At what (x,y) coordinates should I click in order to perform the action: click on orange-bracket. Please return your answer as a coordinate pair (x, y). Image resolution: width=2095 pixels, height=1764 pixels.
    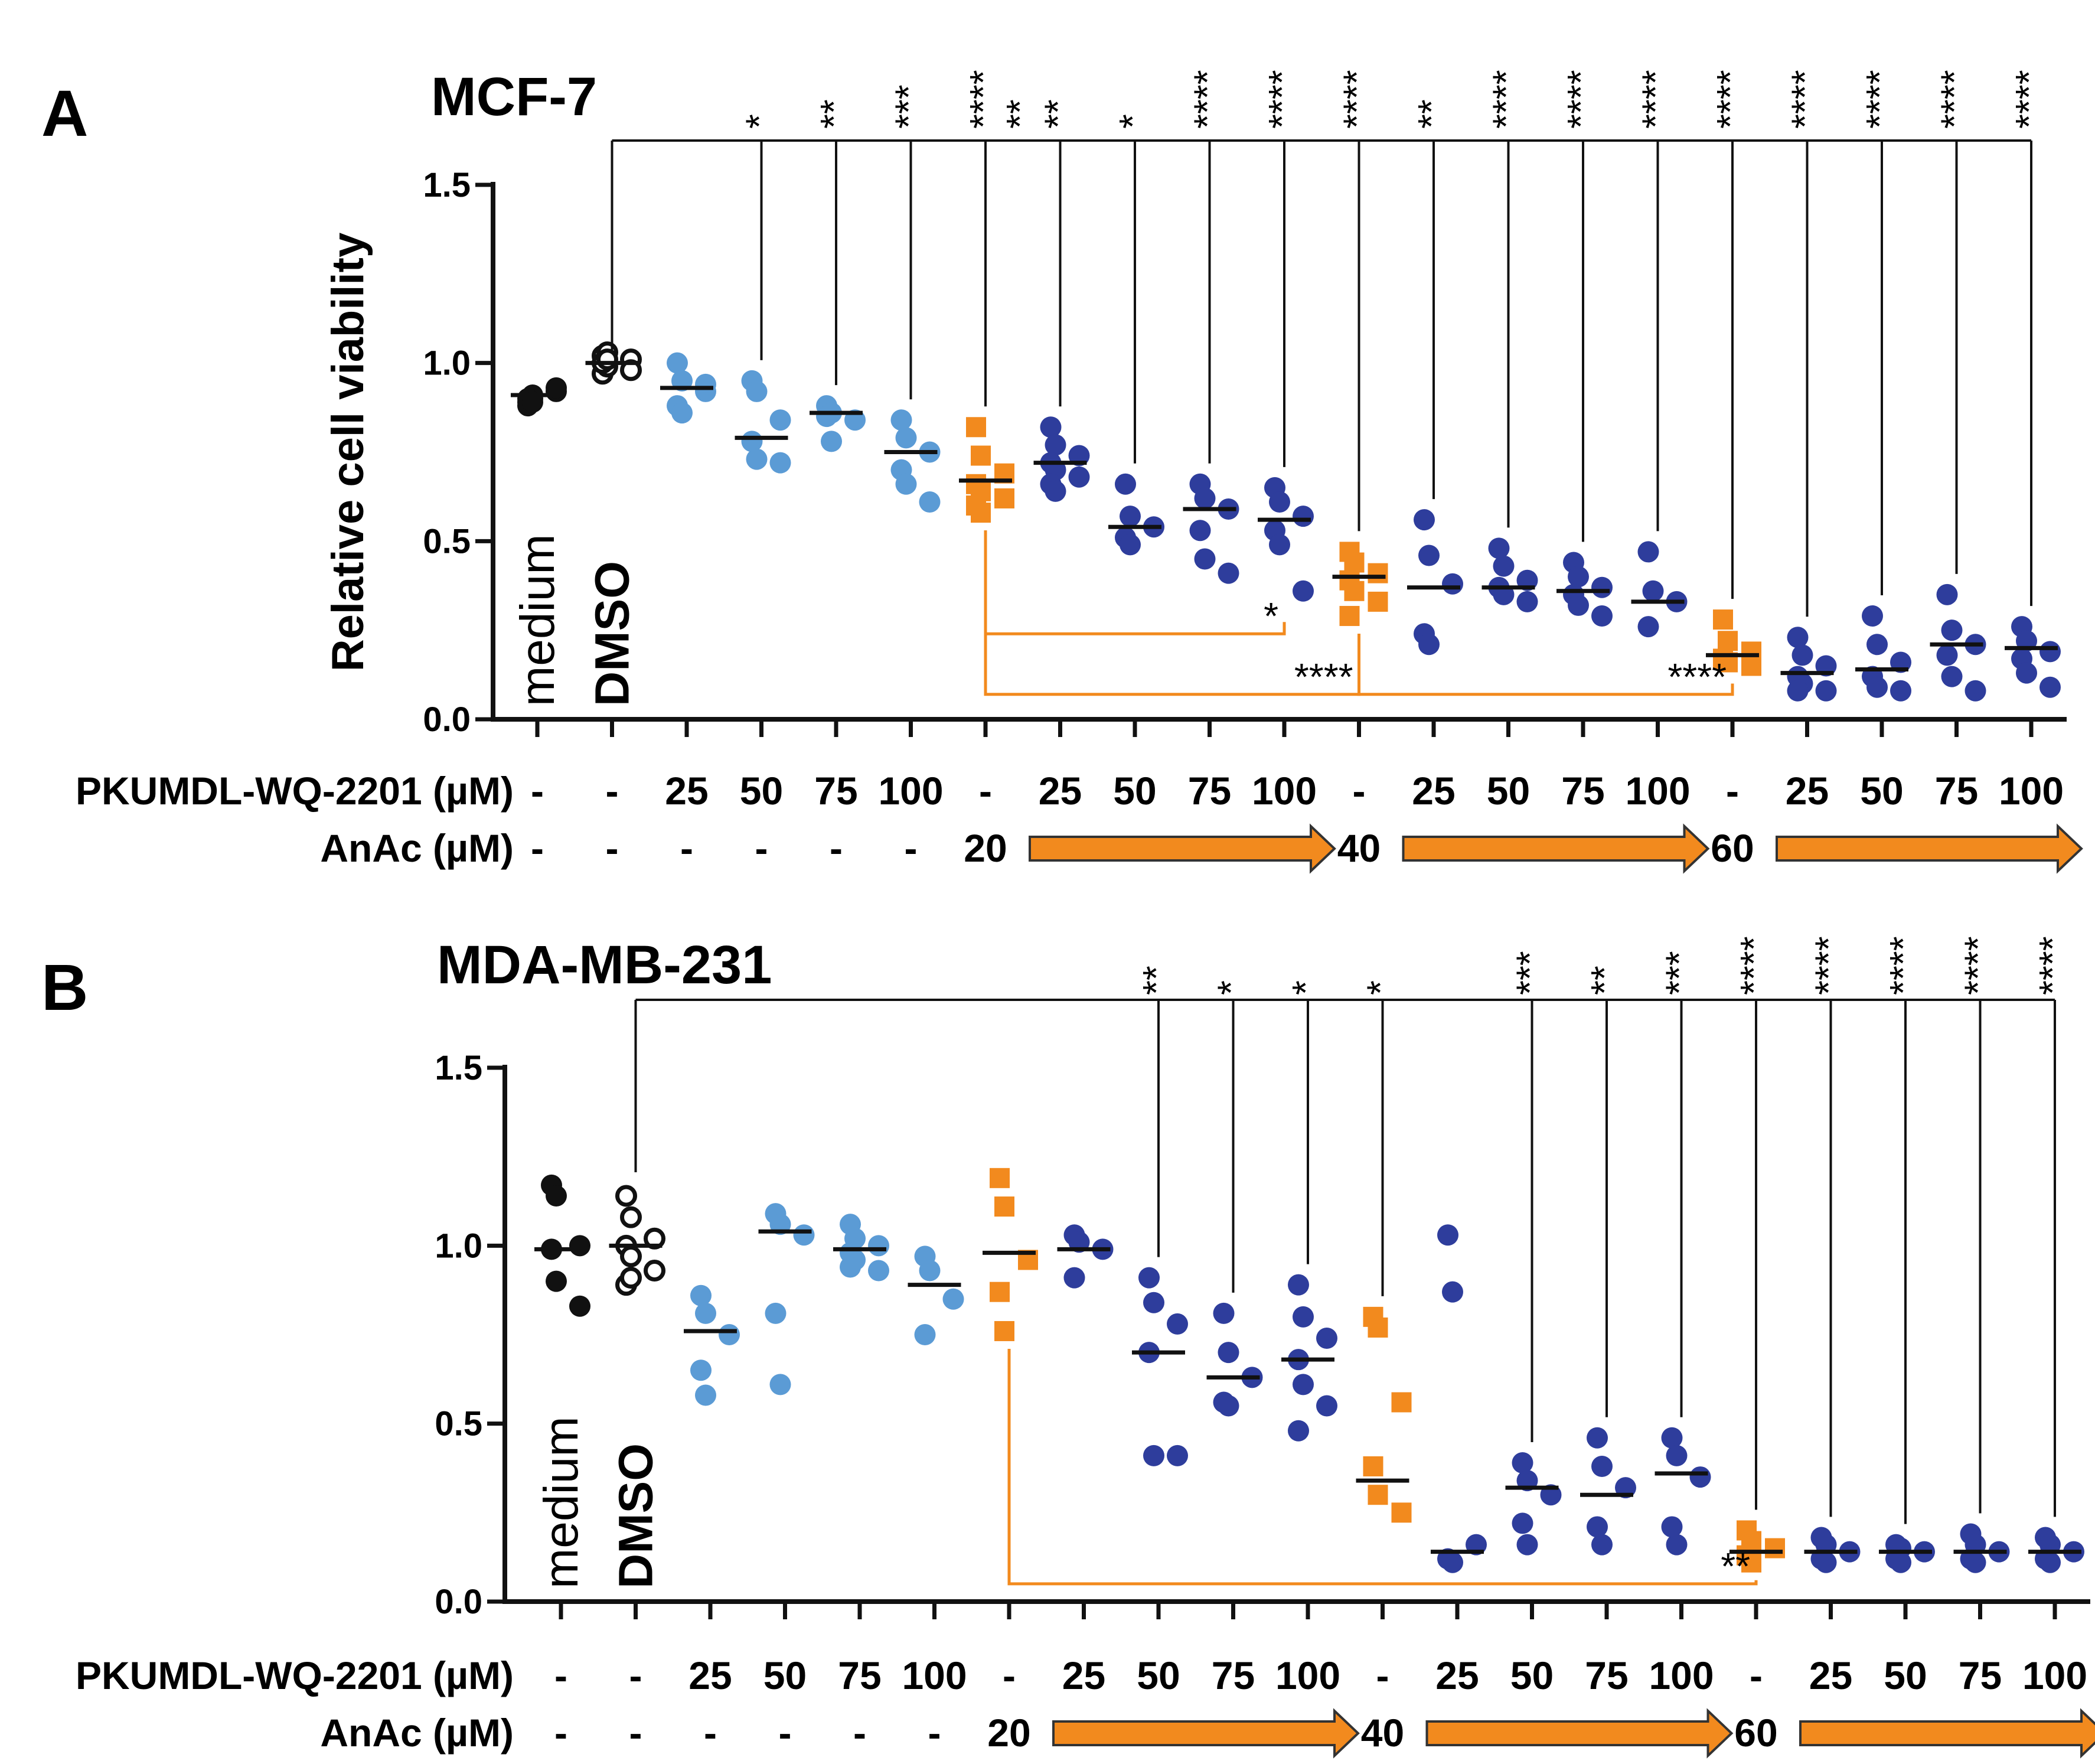
    Looking at the image, I should click on (1545, 665).